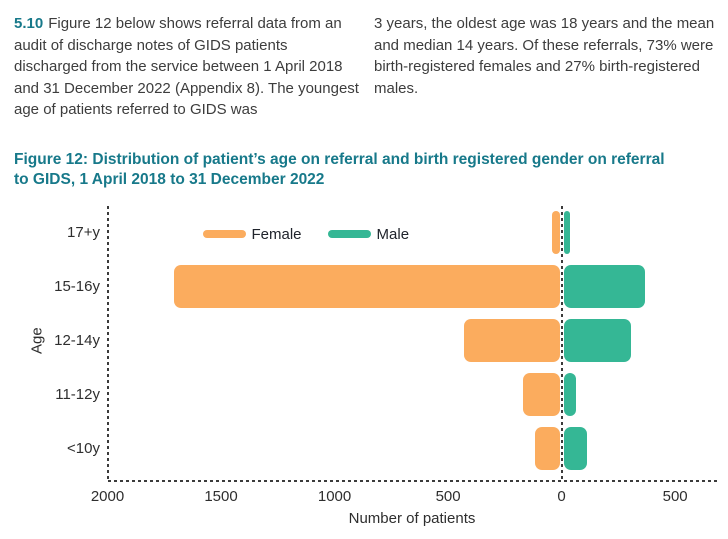  Describe the element at coordinates (83, 233) in the screenshot. I see `y-tick-17+y: 17+y` at that location.